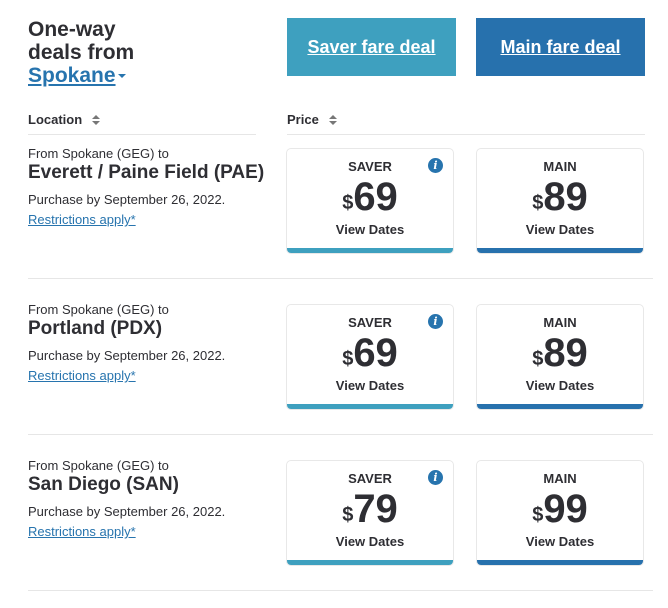  I want to click on title-line: One-way, so click(72, 29).